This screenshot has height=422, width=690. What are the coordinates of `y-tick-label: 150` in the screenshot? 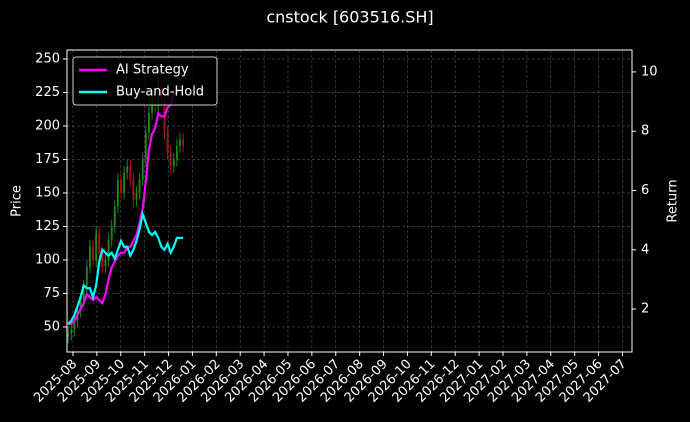 It's located at (47, 192).